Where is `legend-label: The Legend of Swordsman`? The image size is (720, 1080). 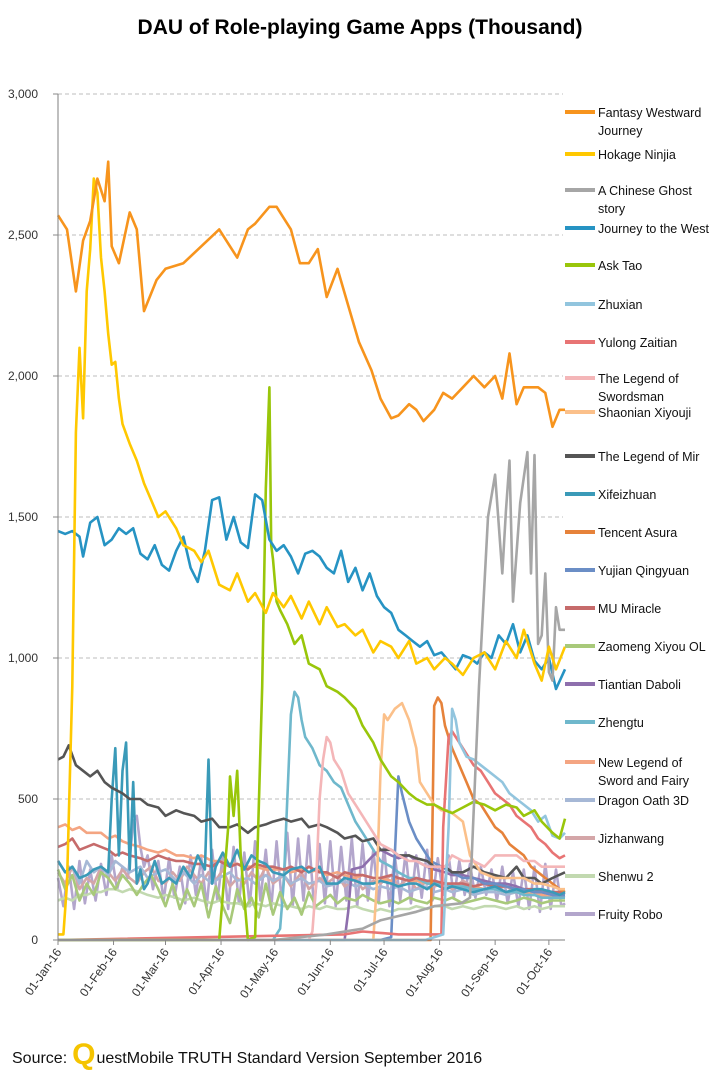 legend-label: The Legend of Swordsman is located at coordinates (638, 388).